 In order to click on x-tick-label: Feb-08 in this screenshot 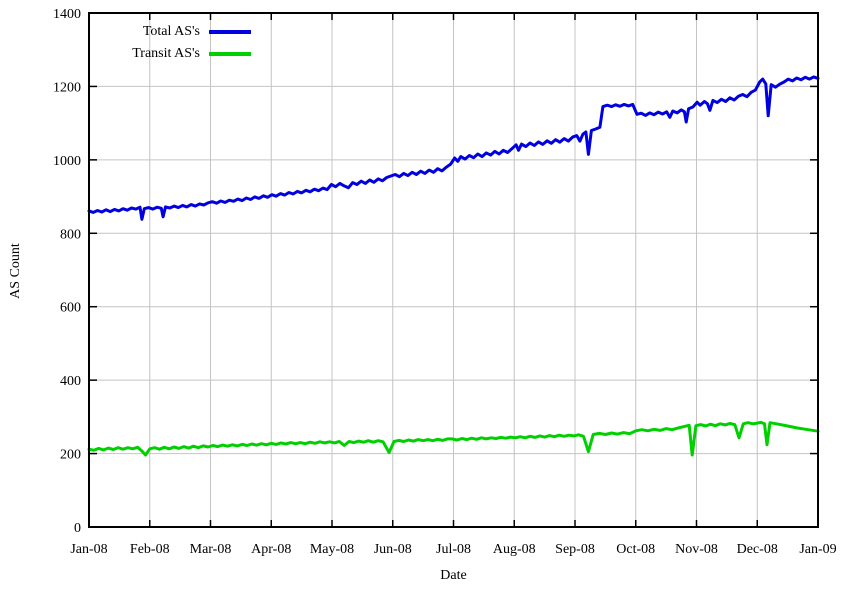, I will do `click(150, 549)`.